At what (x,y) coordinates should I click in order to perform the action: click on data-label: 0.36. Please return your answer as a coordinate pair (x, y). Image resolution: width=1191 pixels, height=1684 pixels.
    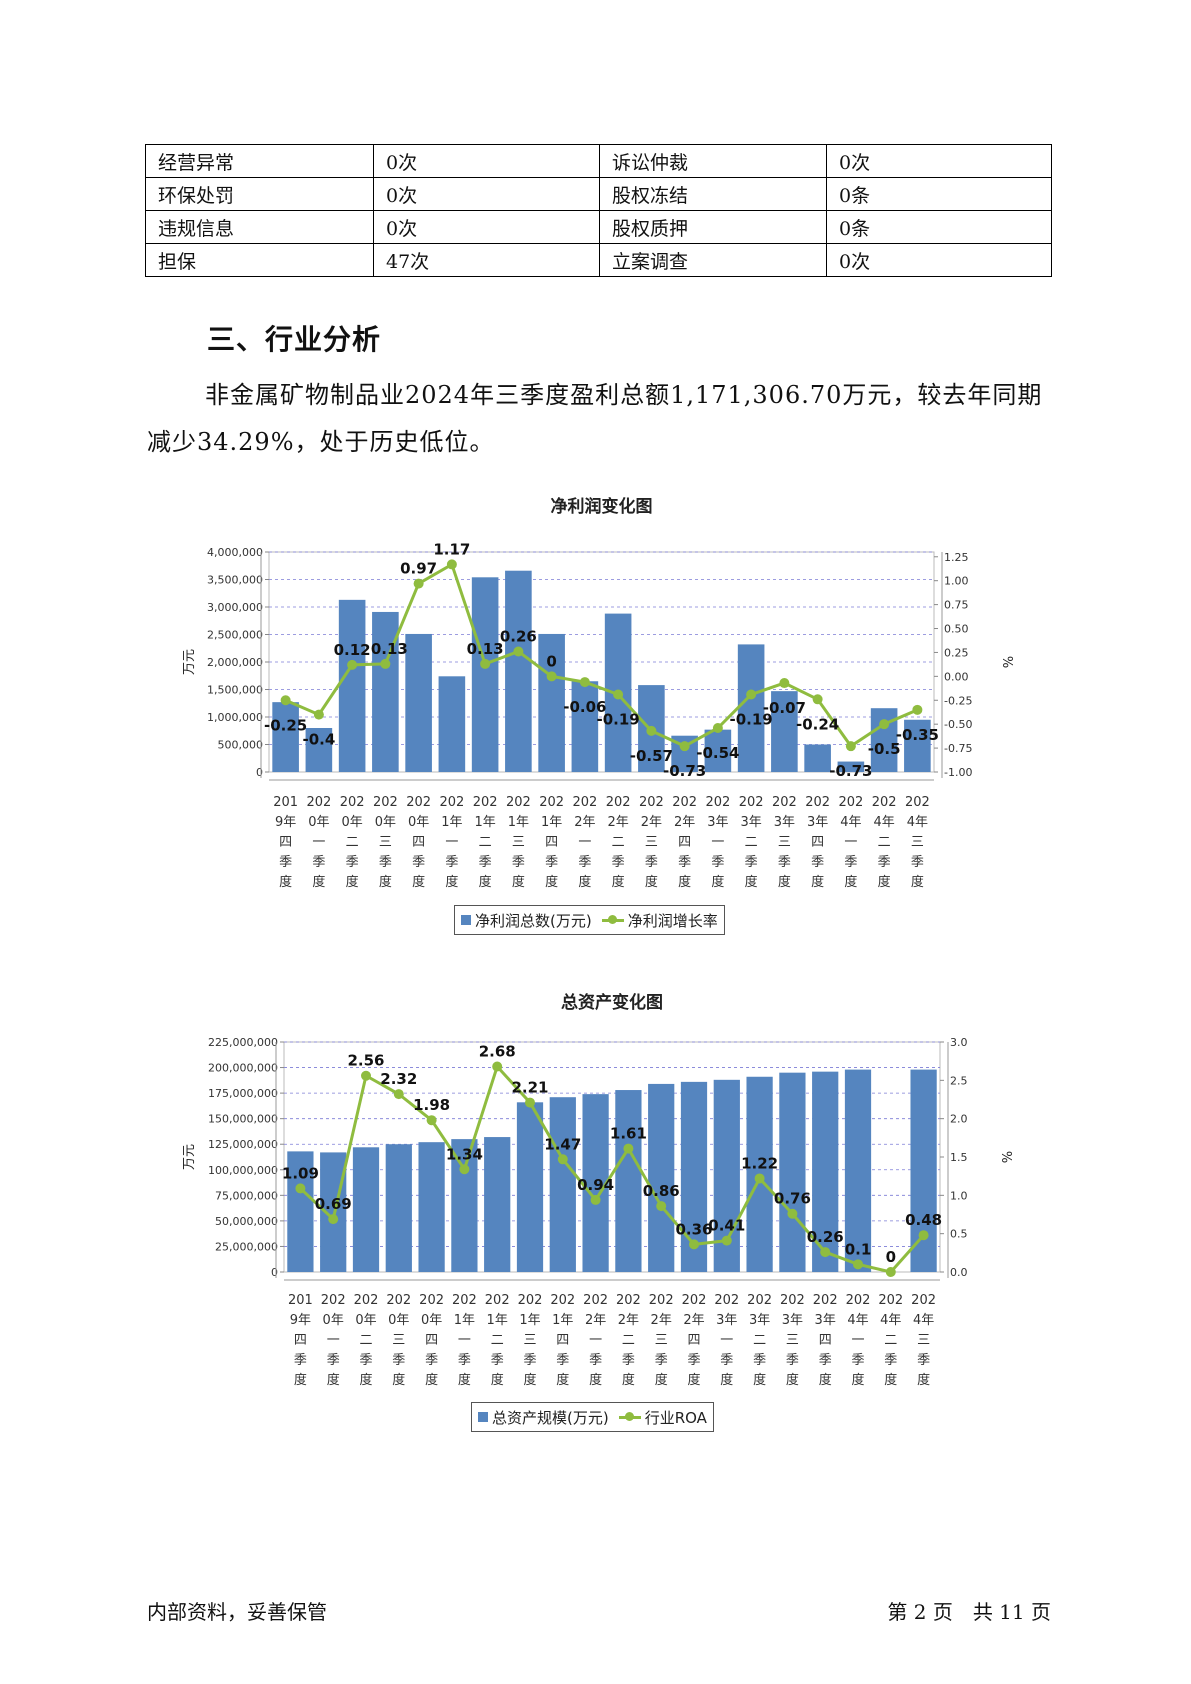
    Looking at the image, I should click on (693, 1229).